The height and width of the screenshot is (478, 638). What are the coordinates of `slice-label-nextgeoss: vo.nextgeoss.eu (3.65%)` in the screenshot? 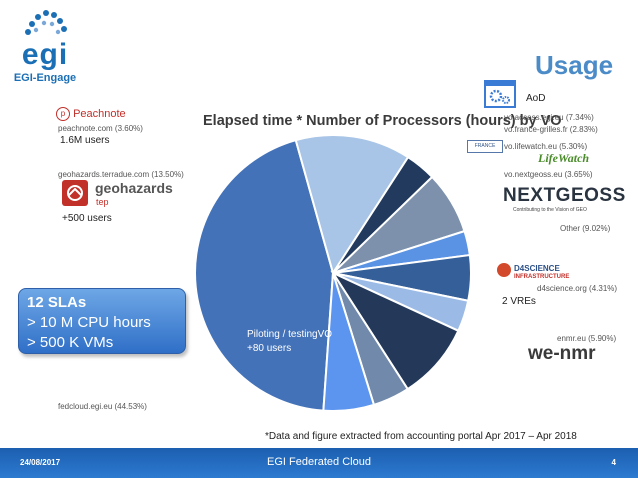 It's located at (548, 174).